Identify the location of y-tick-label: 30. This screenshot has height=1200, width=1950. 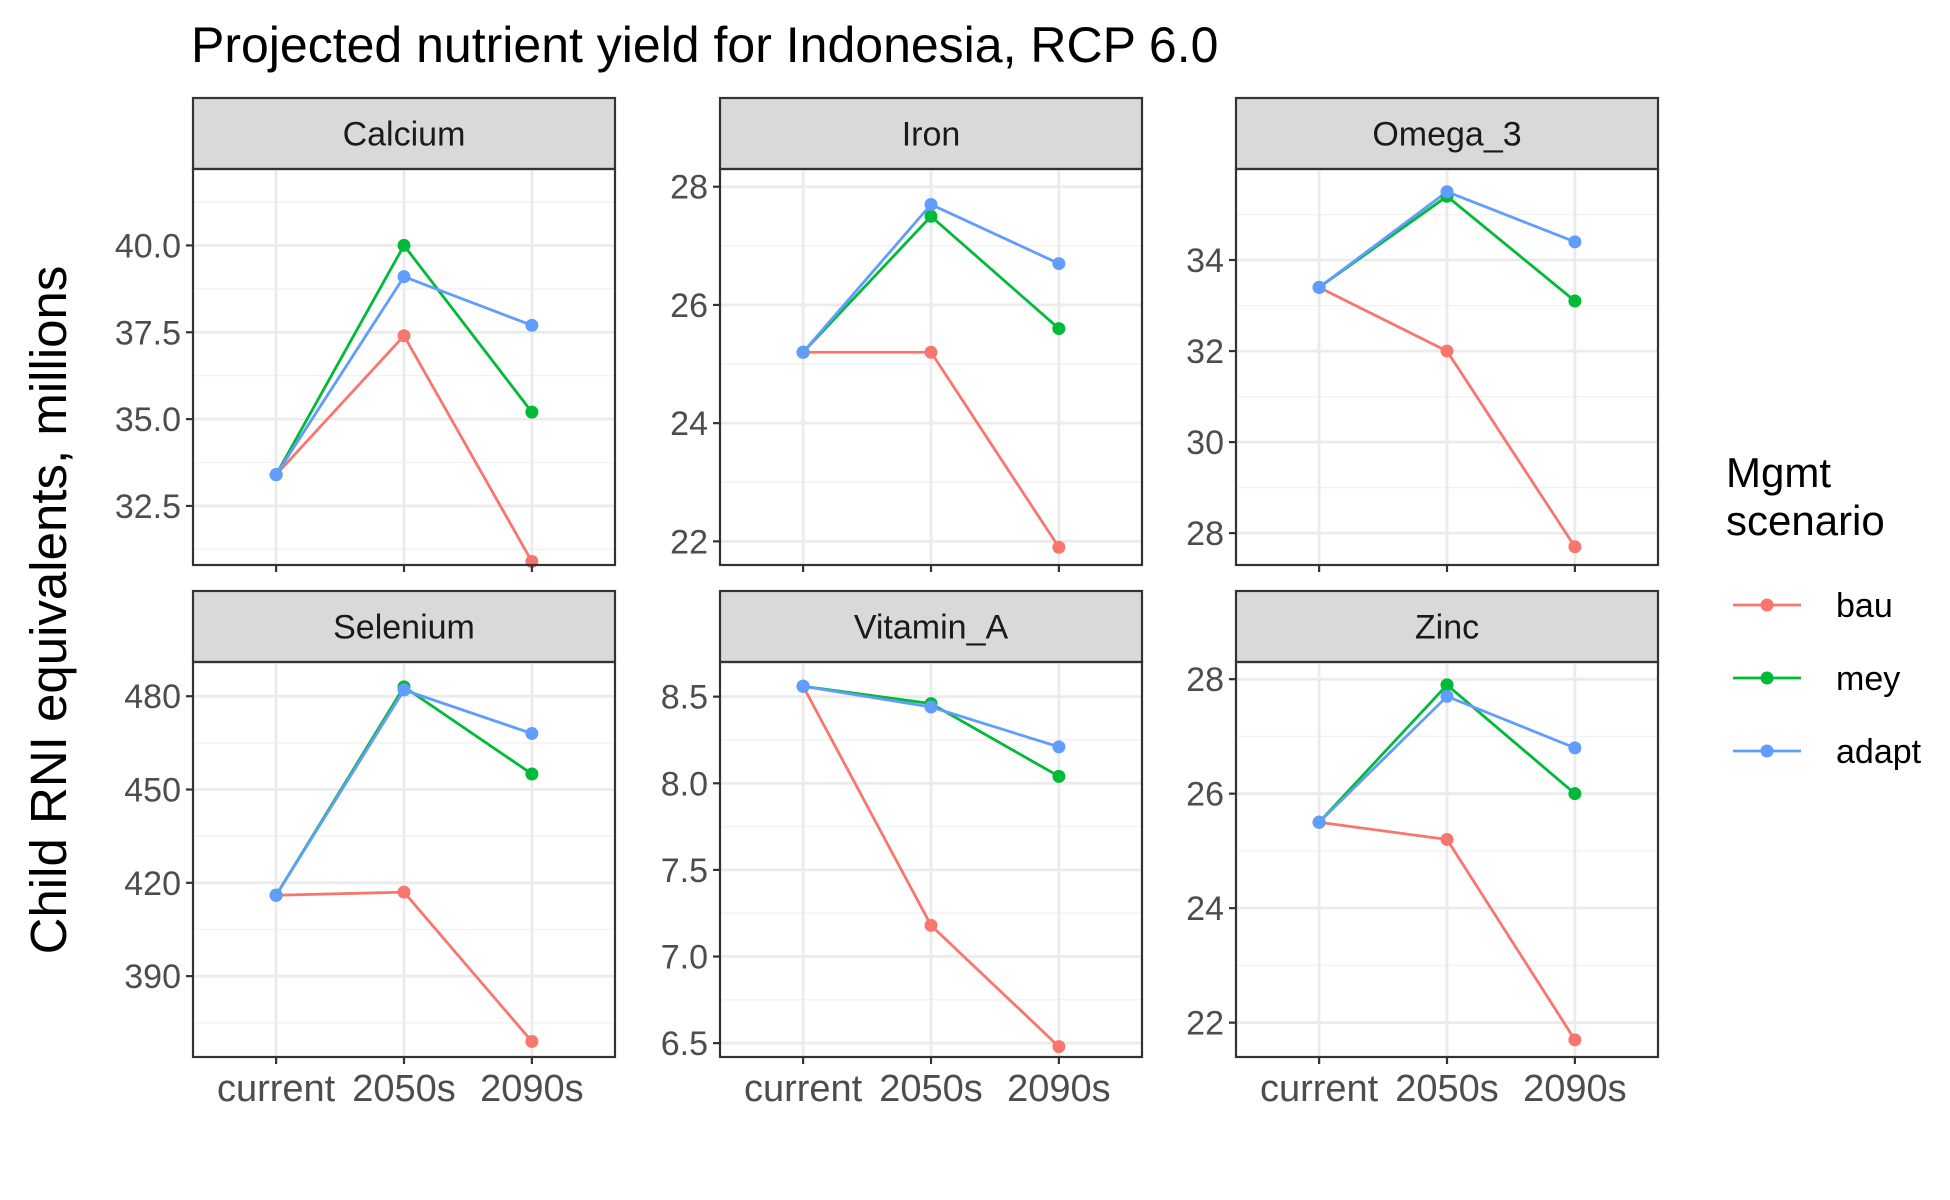
(1205, 443).